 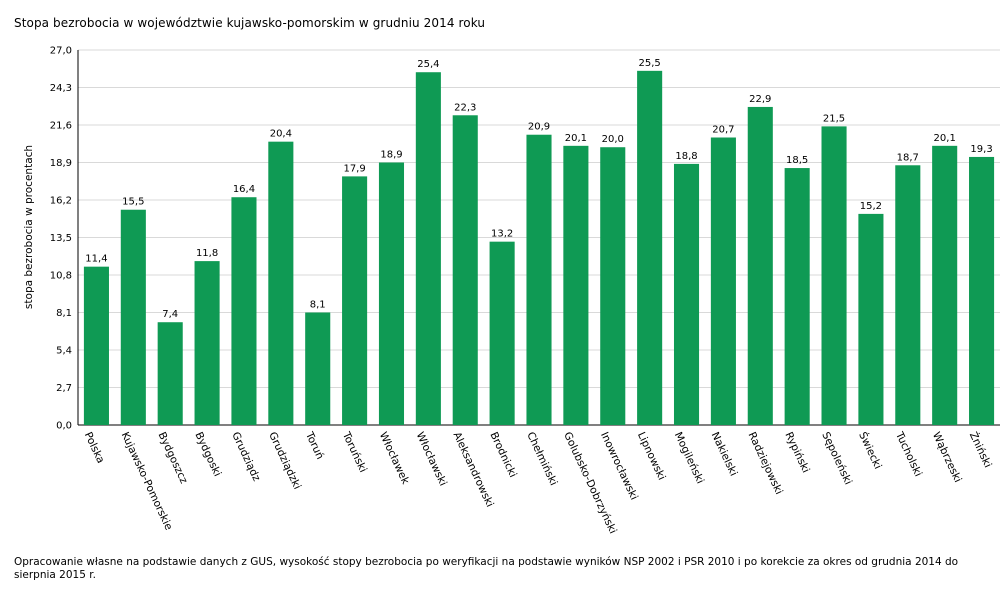 What do you see at coordinates (64, 388) in the screenshot?
I see `y-tick-label: 2,7` at bounding box center [64, 388].